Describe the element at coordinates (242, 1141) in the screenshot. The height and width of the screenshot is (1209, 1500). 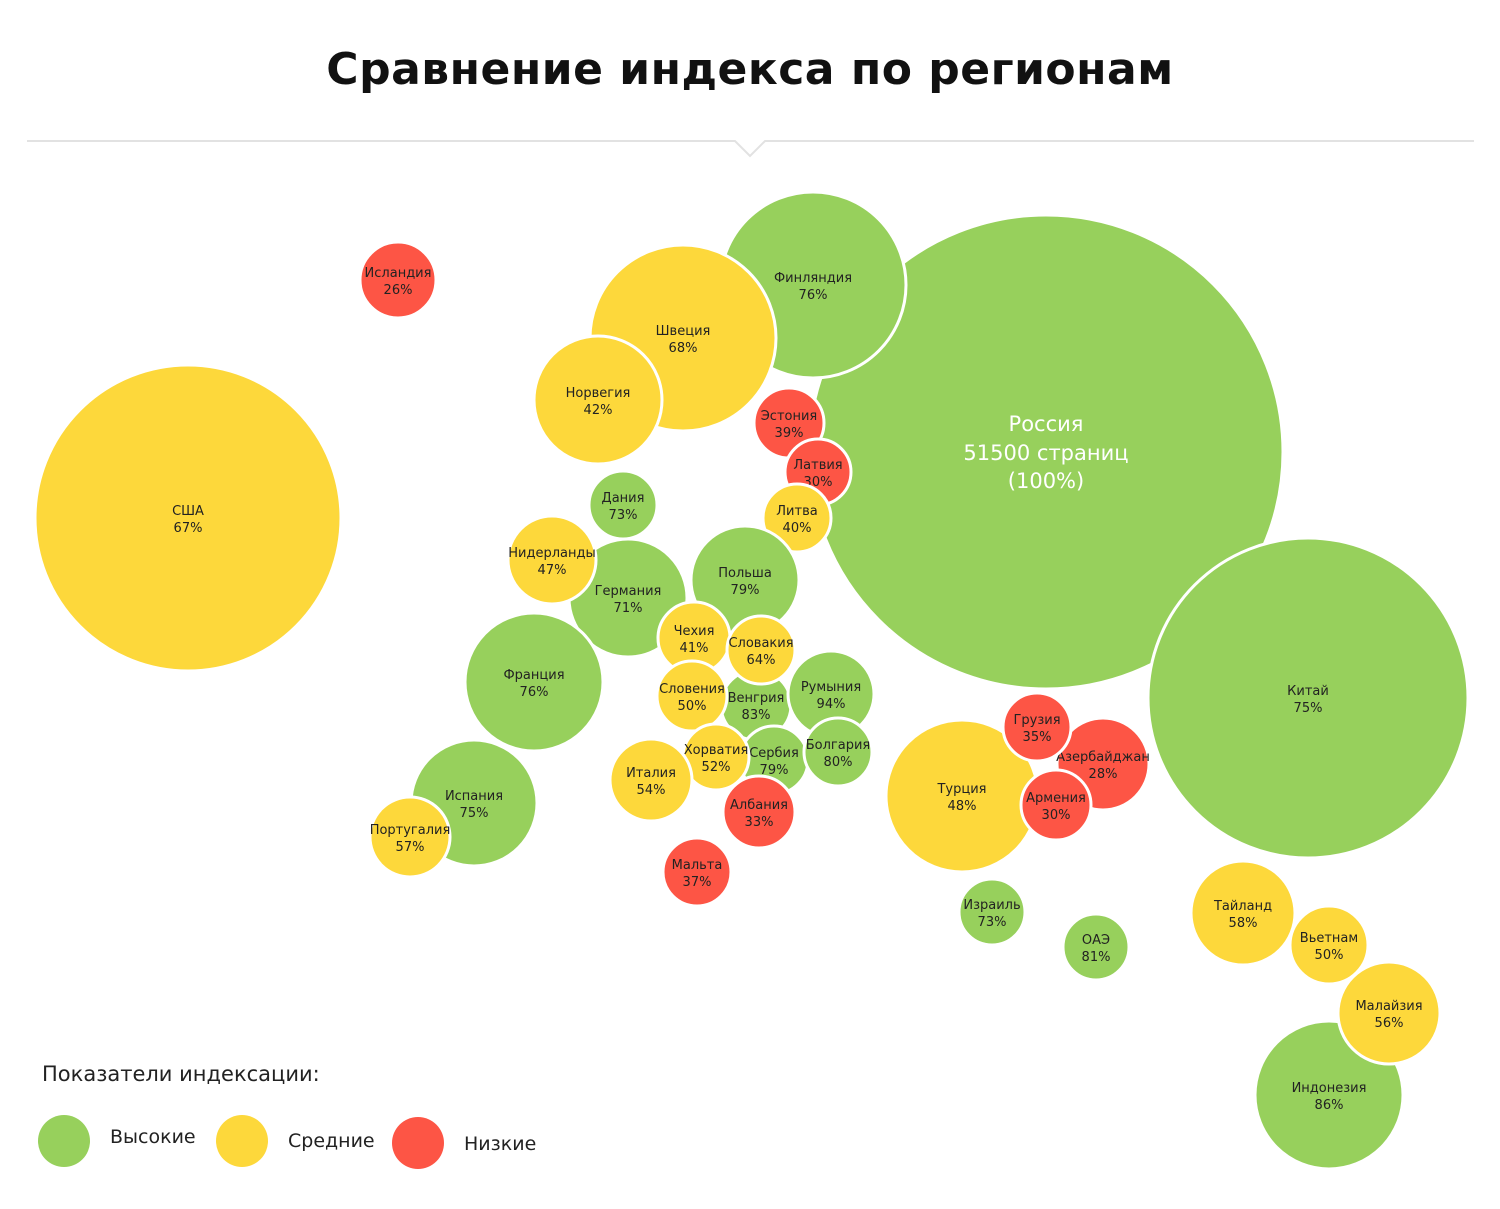
I see `legend-marker-mid` at that location.